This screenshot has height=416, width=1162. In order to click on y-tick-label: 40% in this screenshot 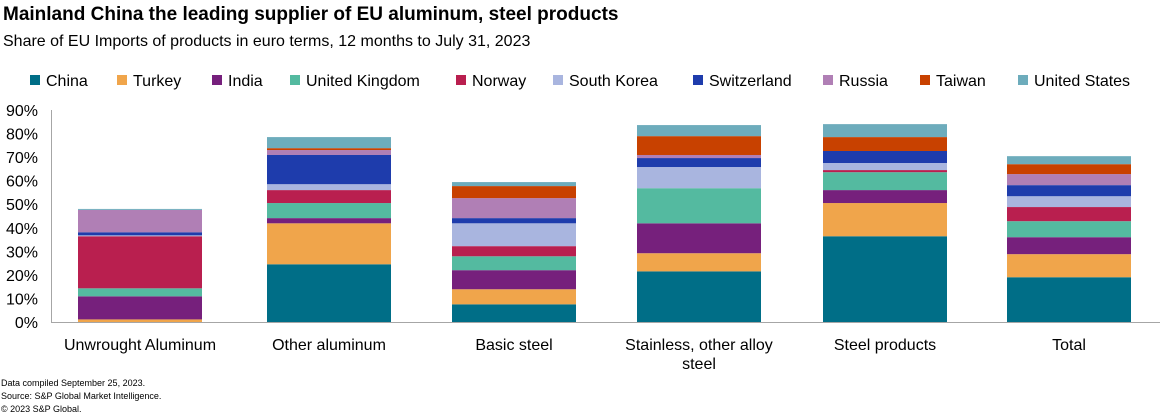, I will do `click(22, 229)`.